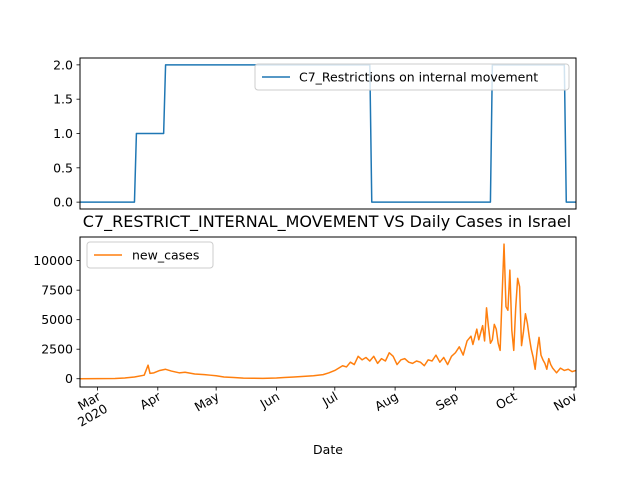 The height and width of the screenshot is (480, 640). I want to click on top-legend-label: C7_Restrictions on internal movement, so click(418, 77).